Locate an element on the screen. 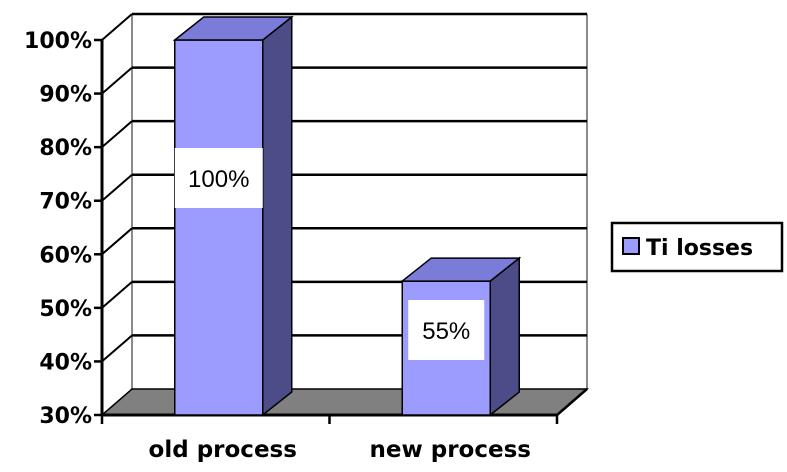 The width and height of the screenshot is (787, 472). y-tick-label: 100% is located at coordinates (58, 41).